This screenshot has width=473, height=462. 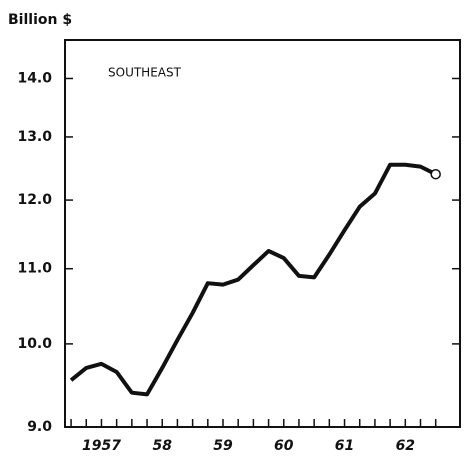 What do you see at coordinates (101, 446) in the screenshot?
I see `x-tick-label: 1957` at bounding box center [101, 446].